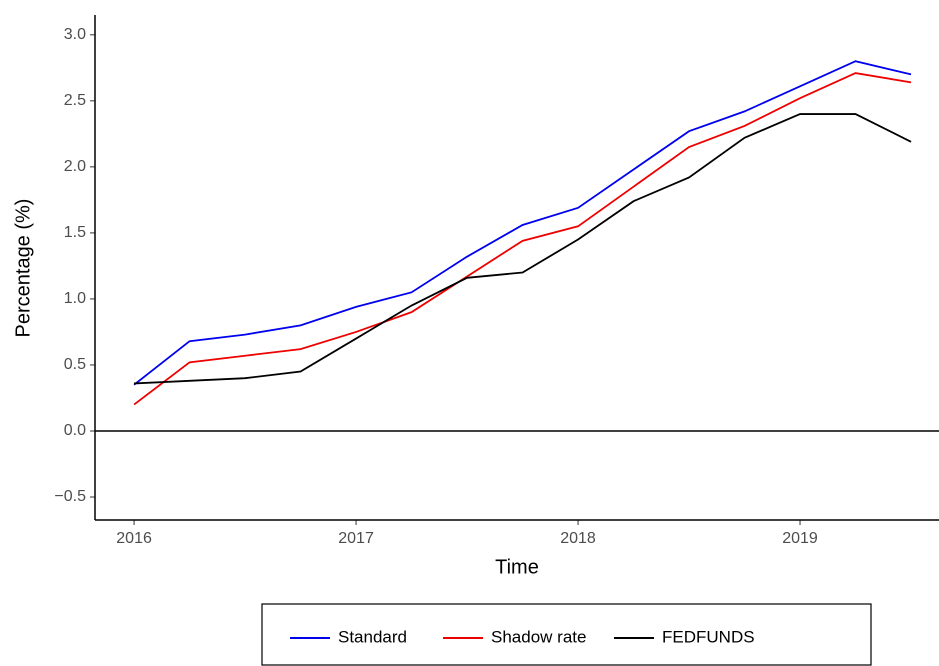  I want to click on y-tick-label: 0.0, so click(75, 430).